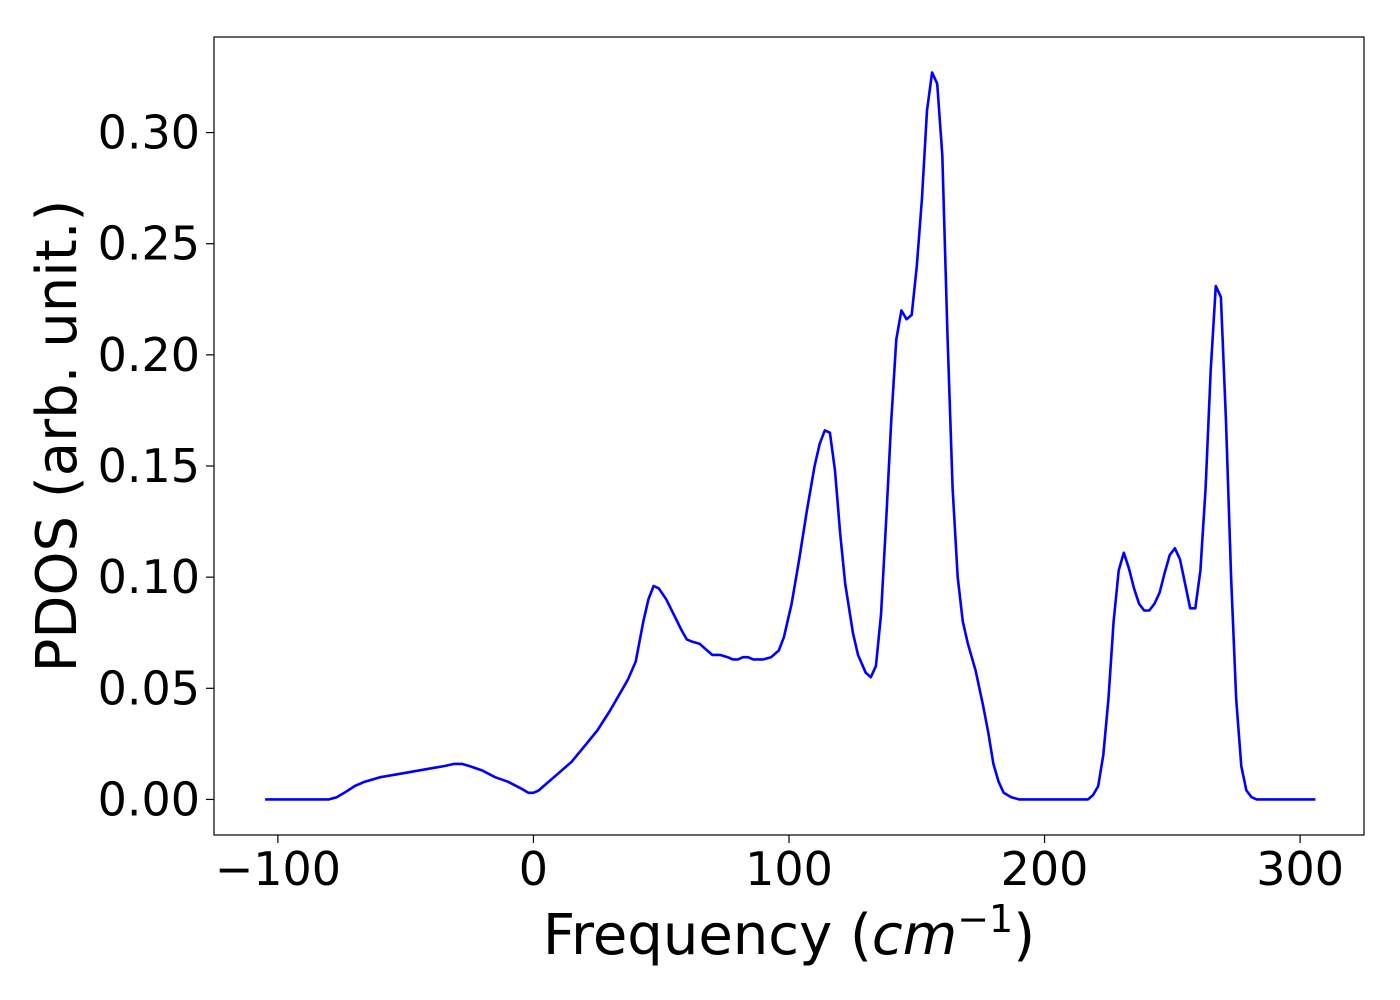  Describe the element at coordinates (149, 688) in the screenshot. I see `y-tick-label: 0.05` at that location.